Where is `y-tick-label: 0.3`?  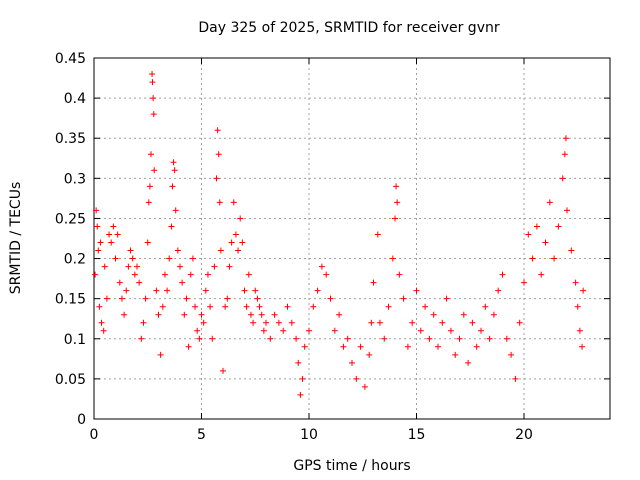
y-tick-label: 0.3 is located at coordinates (75, 179).